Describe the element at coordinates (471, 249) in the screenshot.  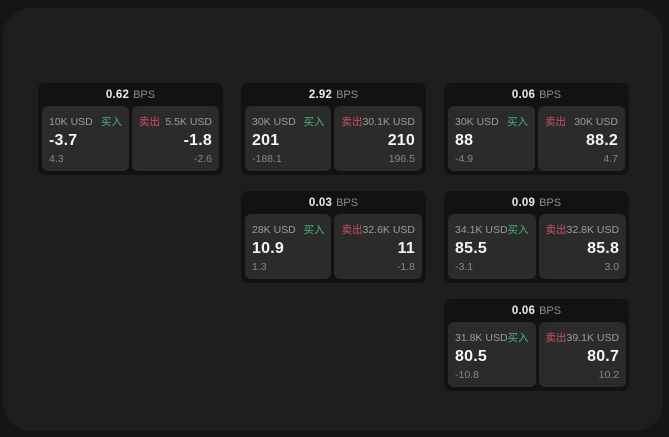
I see `buy-price: 85.5` at that location.